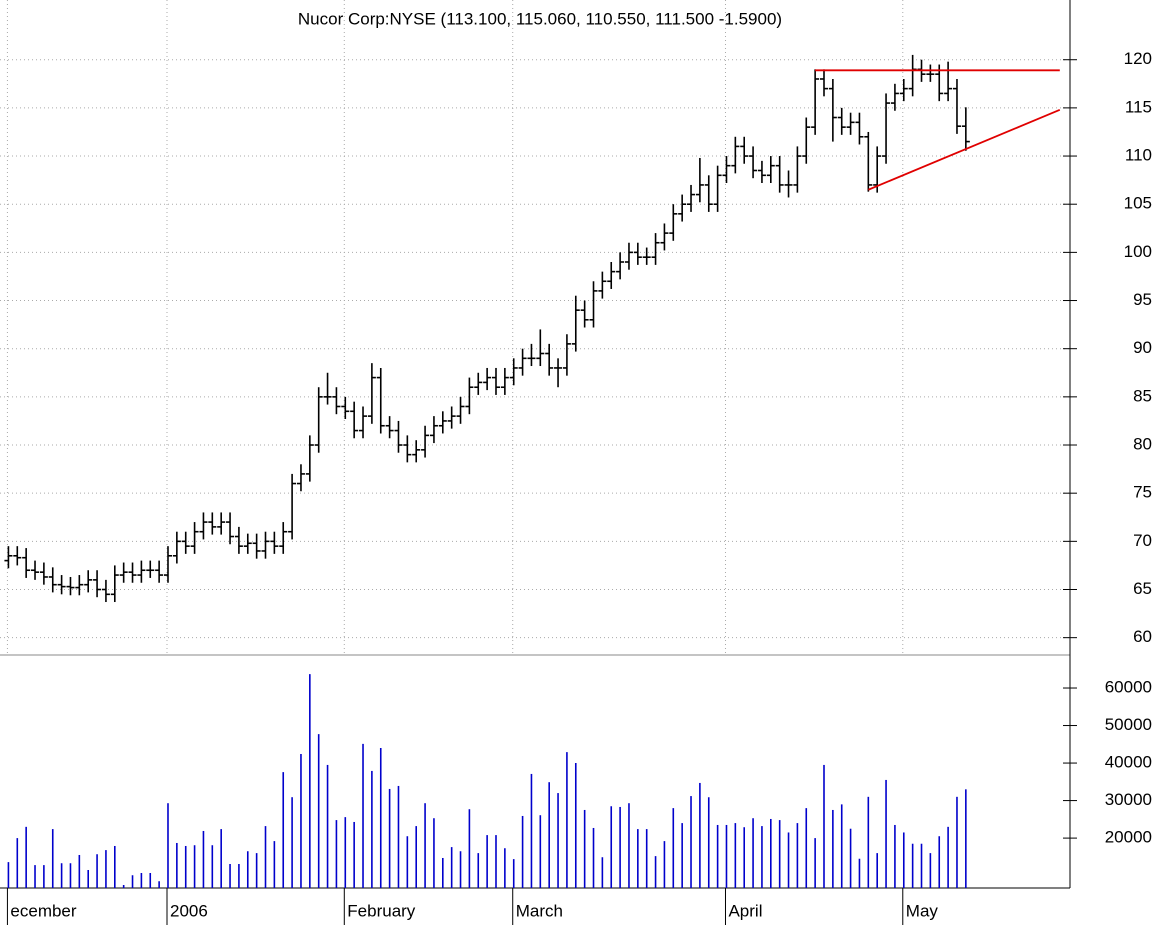  Describe the element at coordinates (43, 910) in the screenshot. I see `x-tick-label: ecember` at that location.